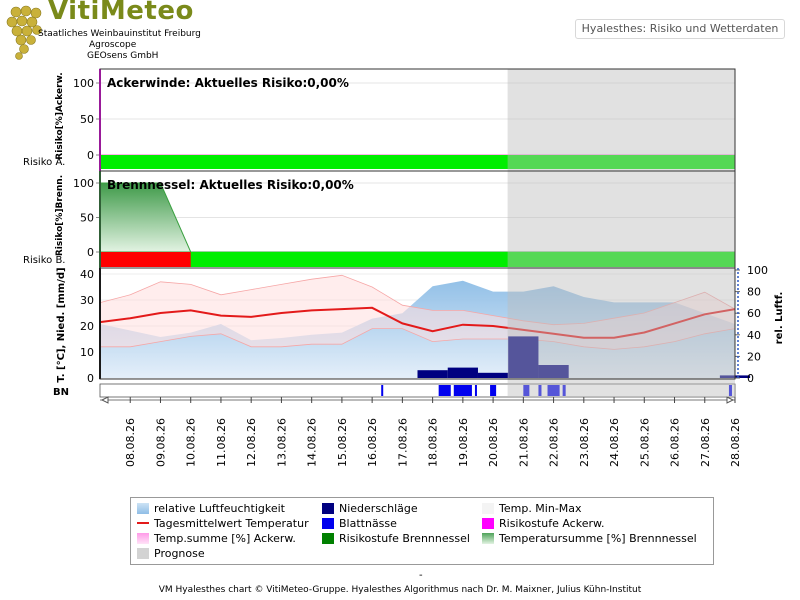 The image size is (800, 600). What do you see at coordinates (584, 442) in the screenshot?
I see `x-tick-label: 23.08.26` at bounding box center [584, 442].